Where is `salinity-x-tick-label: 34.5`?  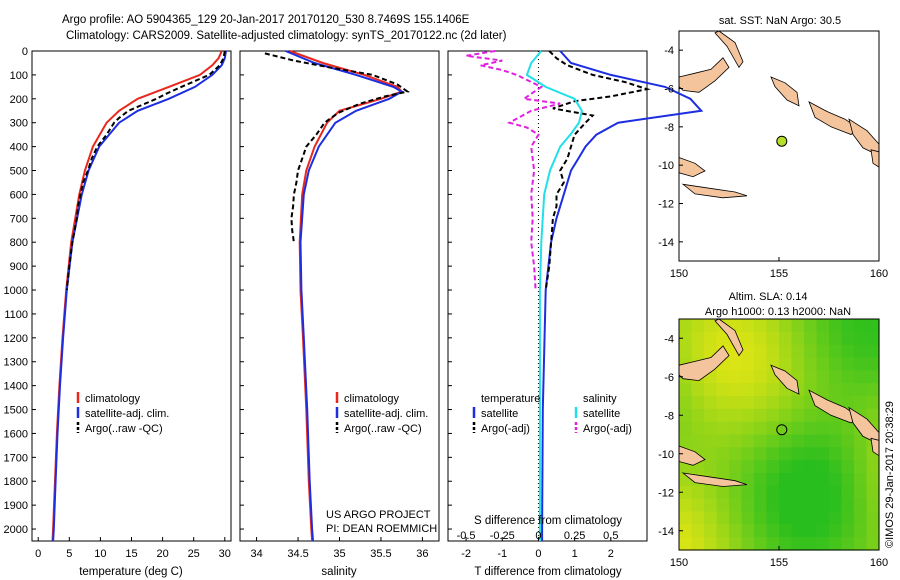
salinity-x-tick-label: 34.5 is located at coordinates (297, 554).